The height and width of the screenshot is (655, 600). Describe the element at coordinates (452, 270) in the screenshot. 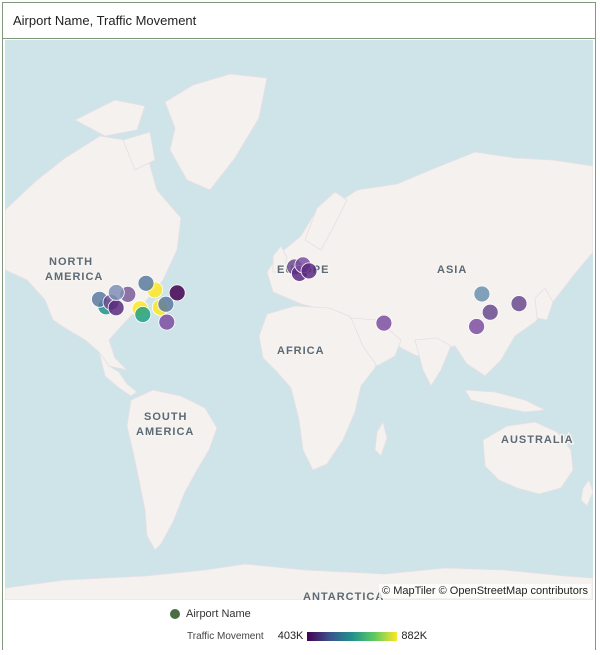

I see `label-asia: ASIA` at that location.